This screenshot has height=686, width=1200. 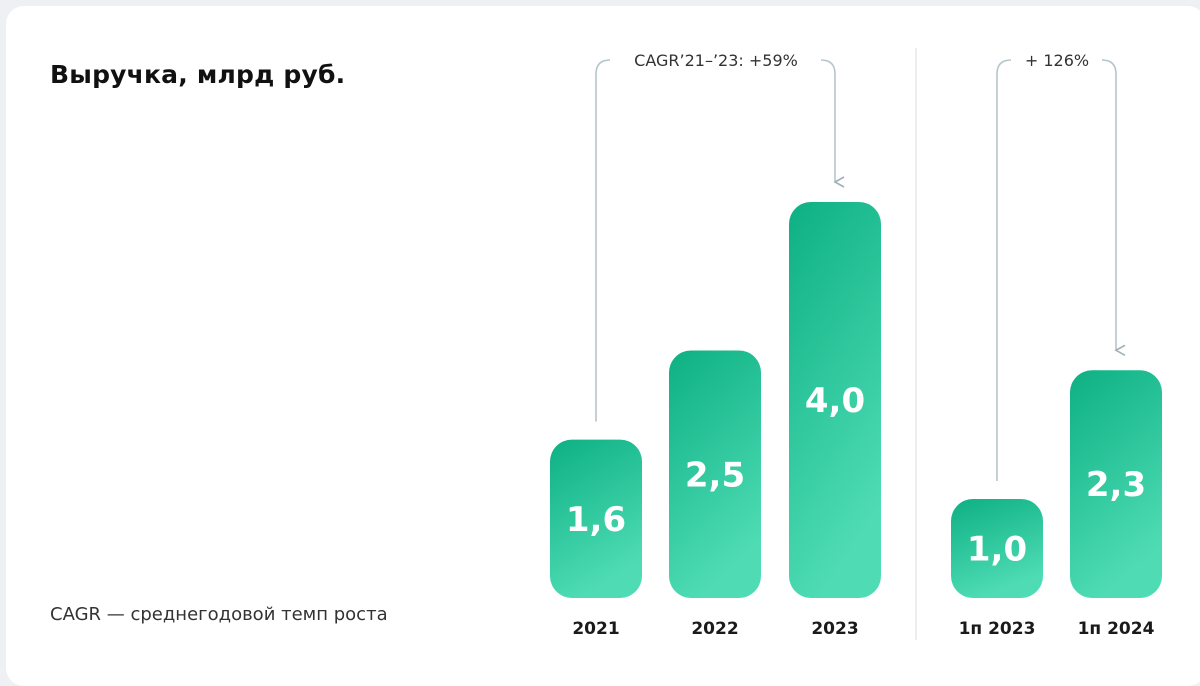 I want to click on bar-value-label: 4,0, so click(x=835, y=401).